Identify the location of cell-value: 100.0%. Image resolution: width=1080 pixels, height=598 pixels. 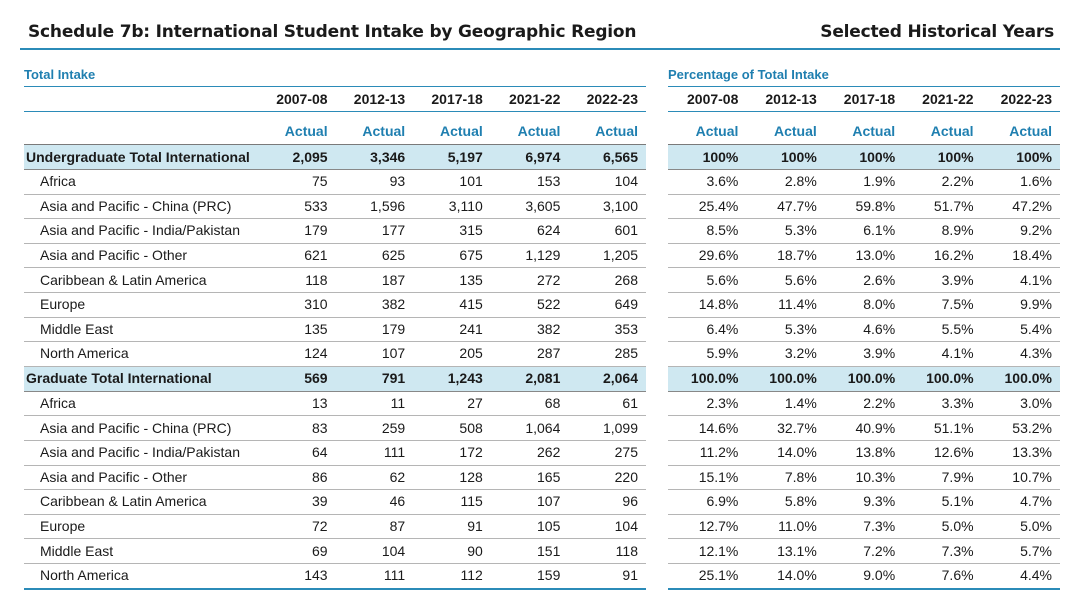
(864, 379).